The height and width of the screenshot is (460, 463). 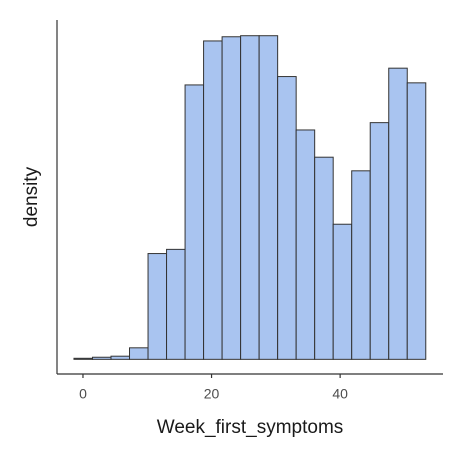 I want to click on x-axis-title: Week_first_symptoms, so click(x=250, y=427).